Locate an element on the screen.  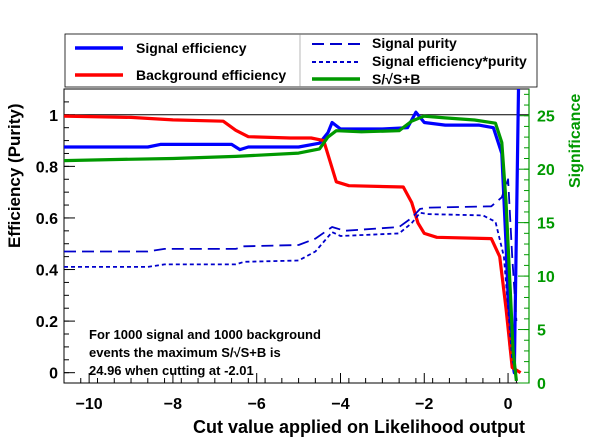
x-tick-label: −8 is located at coordinates (173, 404).